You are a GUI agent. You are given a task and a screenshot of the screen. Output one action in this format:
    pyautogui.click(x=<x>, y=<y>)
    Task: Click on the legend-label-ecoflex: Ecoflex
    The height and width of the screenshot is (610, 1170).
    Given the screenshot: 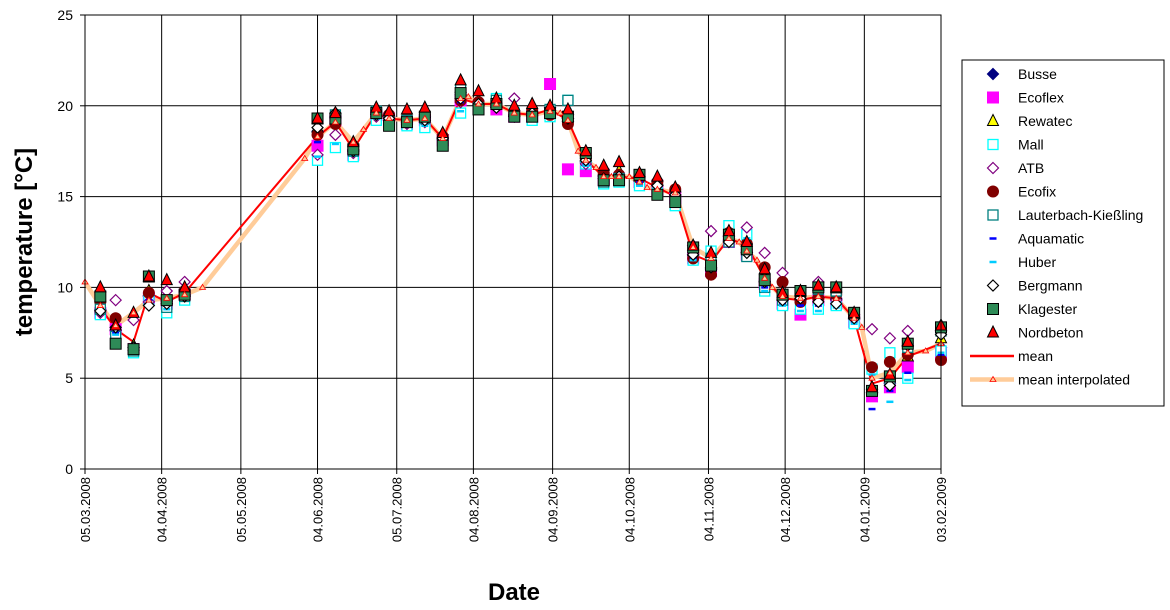 What is the action you would take?
    pyautogui.click(x=1041, y=98)
    